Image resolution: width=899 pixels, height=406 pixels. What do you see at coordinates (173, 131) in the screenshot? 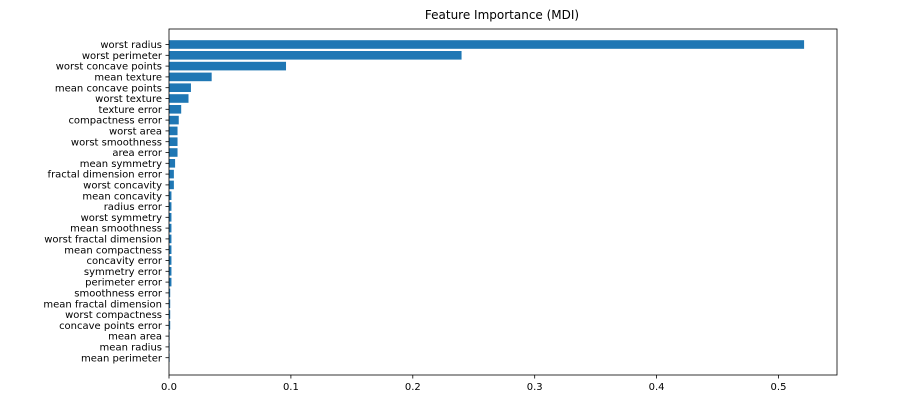
I see `bar-worst-area` at bounding box center [173, 131].